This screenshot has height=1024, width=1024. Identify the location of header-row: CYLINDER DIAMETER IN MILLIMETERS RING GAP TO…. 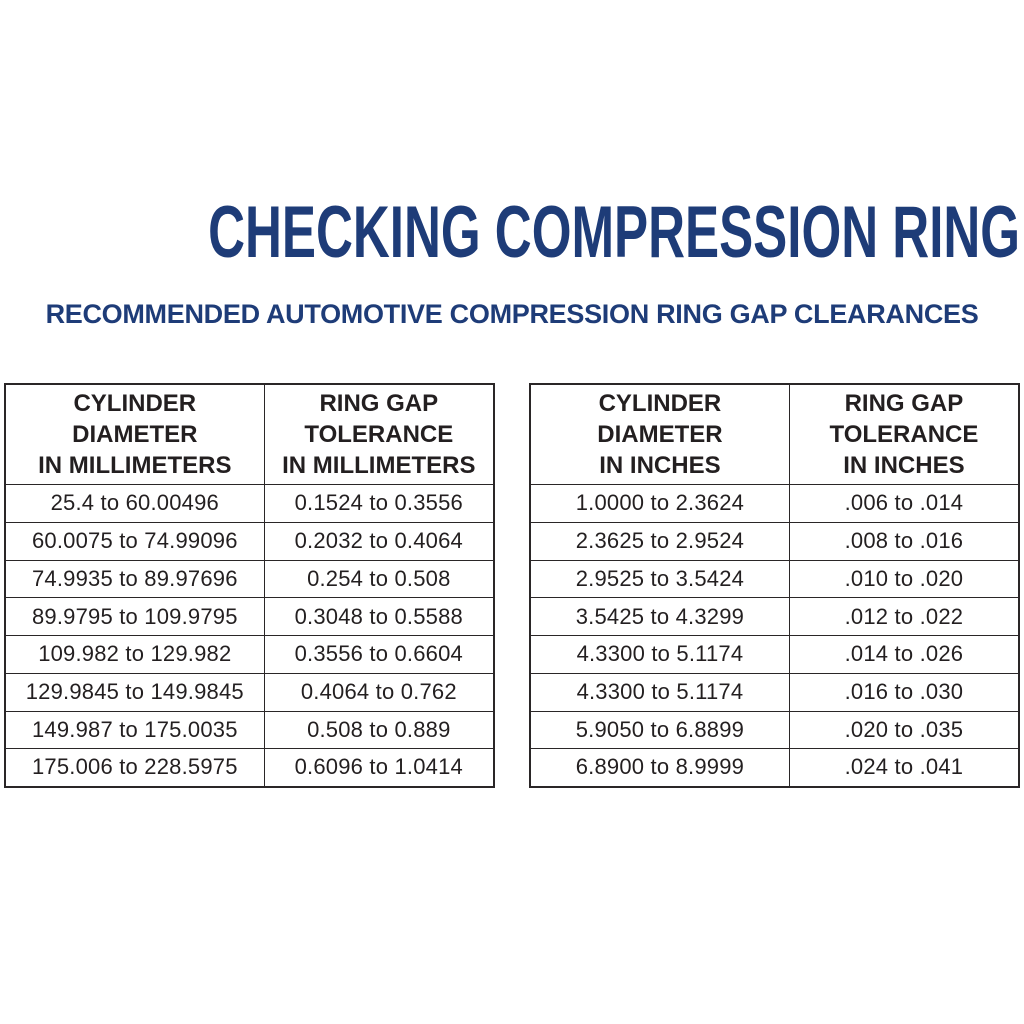
(249, 434).